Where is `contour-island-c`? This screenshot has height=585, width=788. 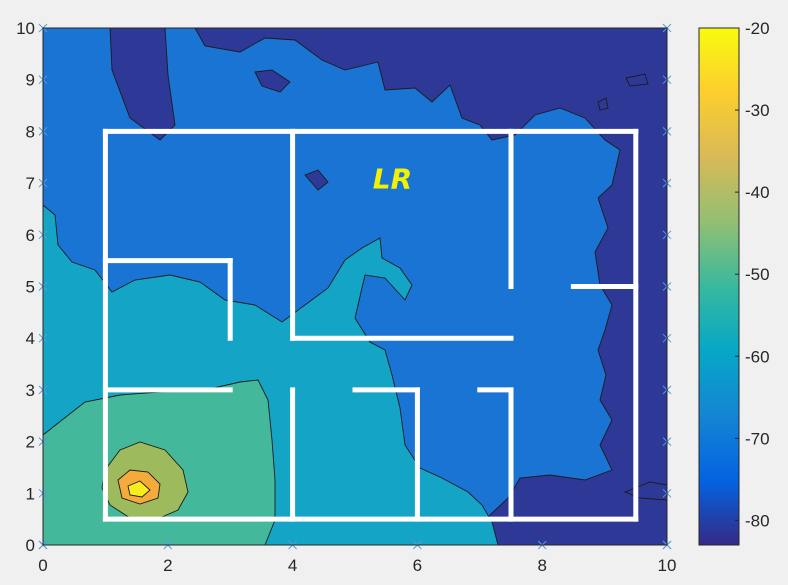 contour-island-c is located at coordinates (637, 80).